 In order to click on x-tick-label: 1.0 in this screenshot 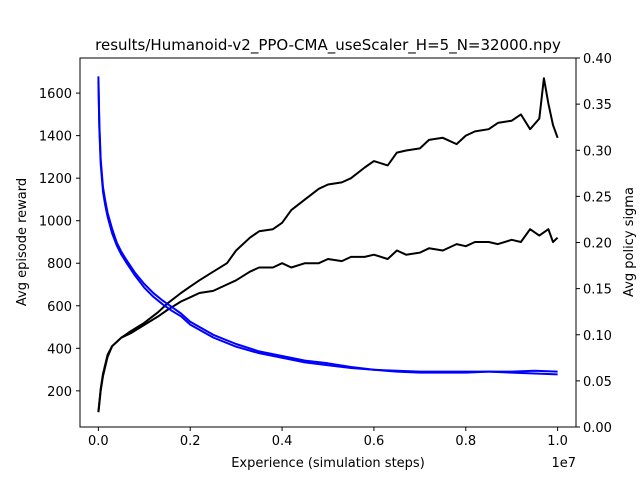, I will do `click(557, 441)`.